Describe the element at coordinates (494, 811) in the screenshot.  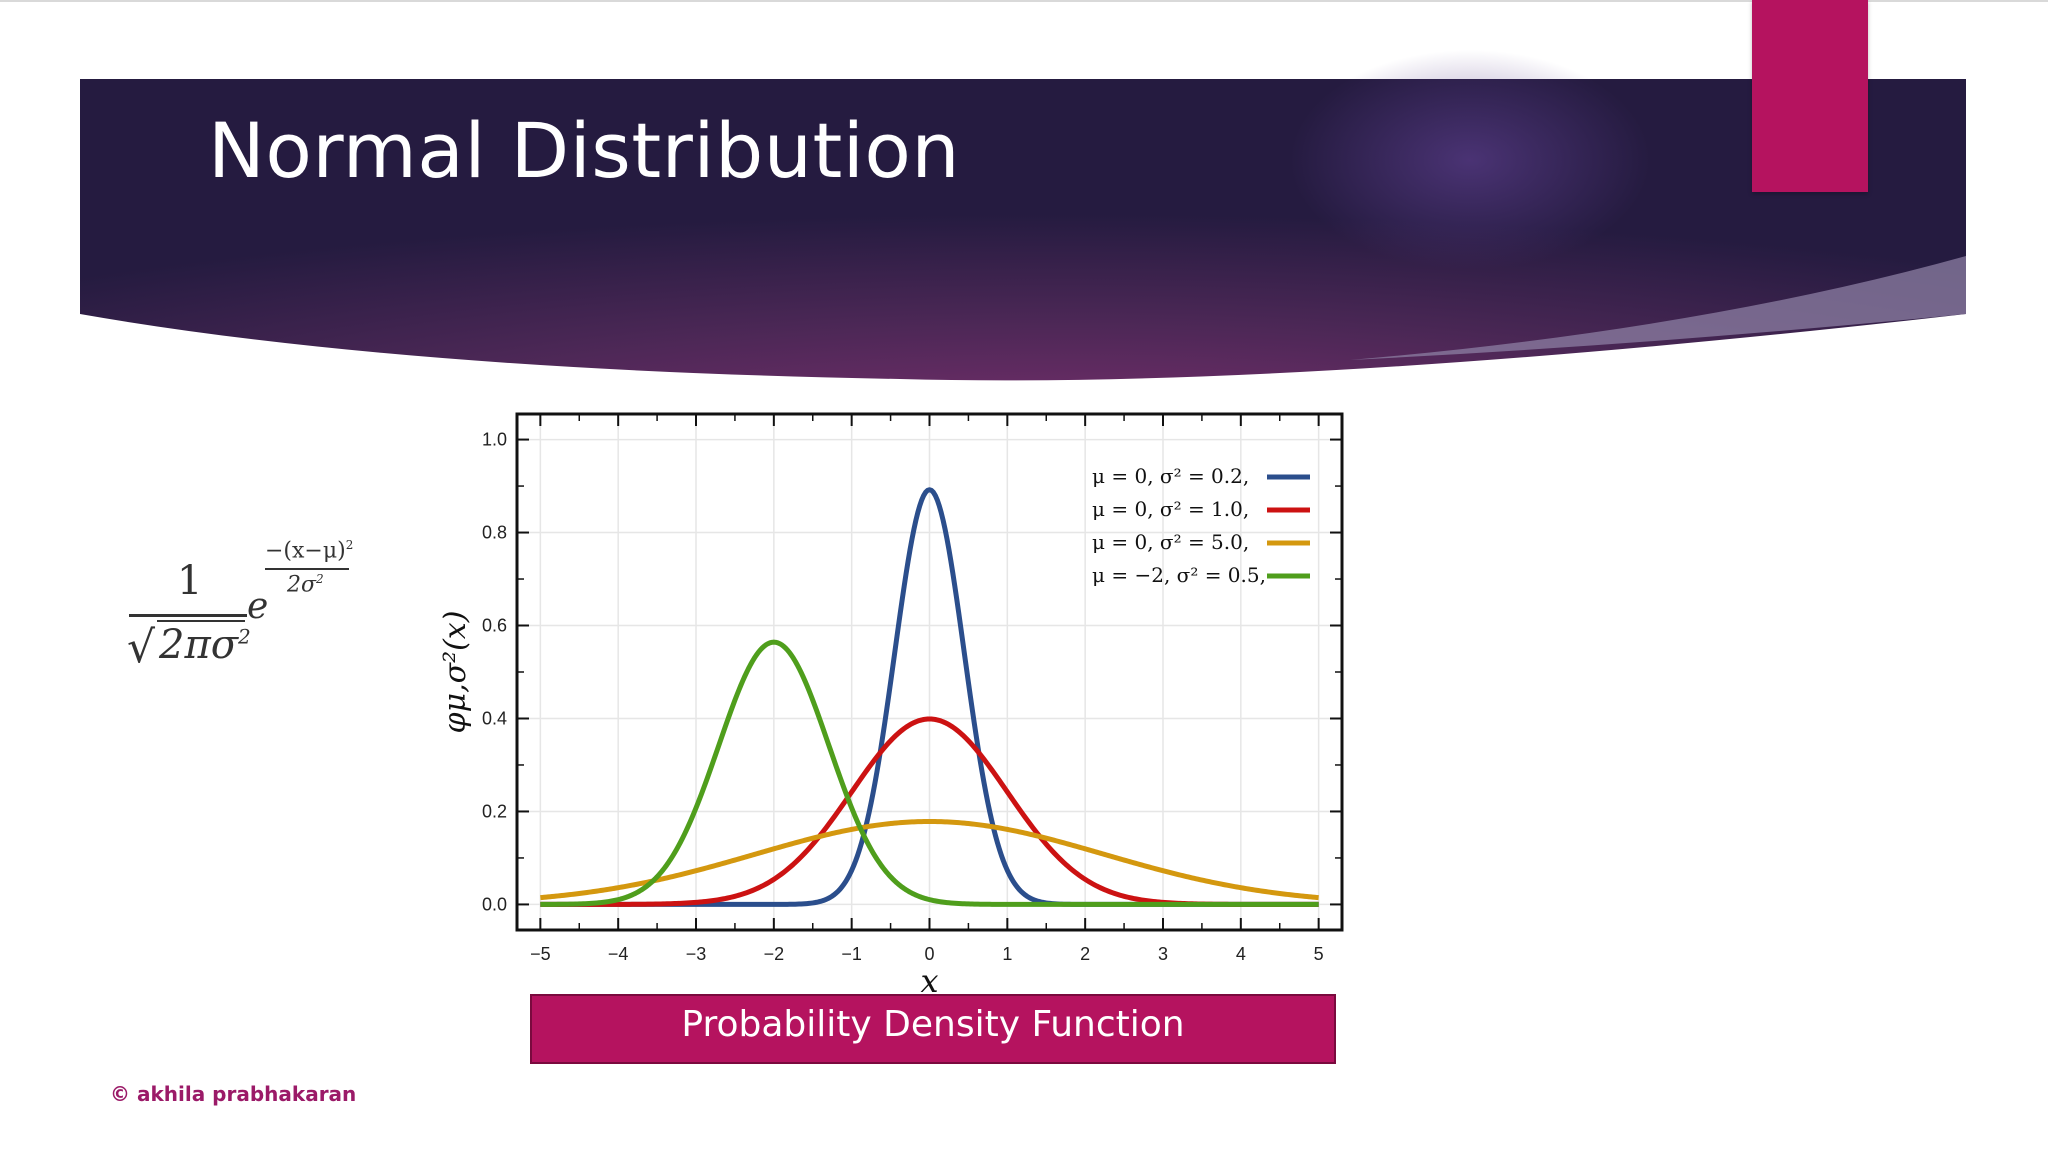
I see `y-tick-label: 0.2` at that location.